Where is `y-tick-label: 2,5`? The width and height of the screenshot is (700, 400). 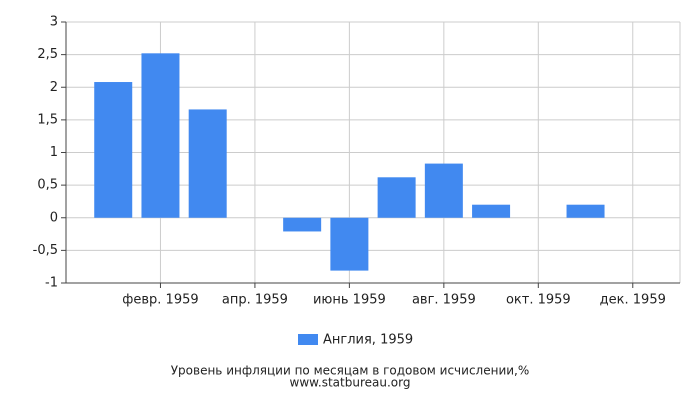 y-tick-label: 2,5 is located at coordinates (47, 54).